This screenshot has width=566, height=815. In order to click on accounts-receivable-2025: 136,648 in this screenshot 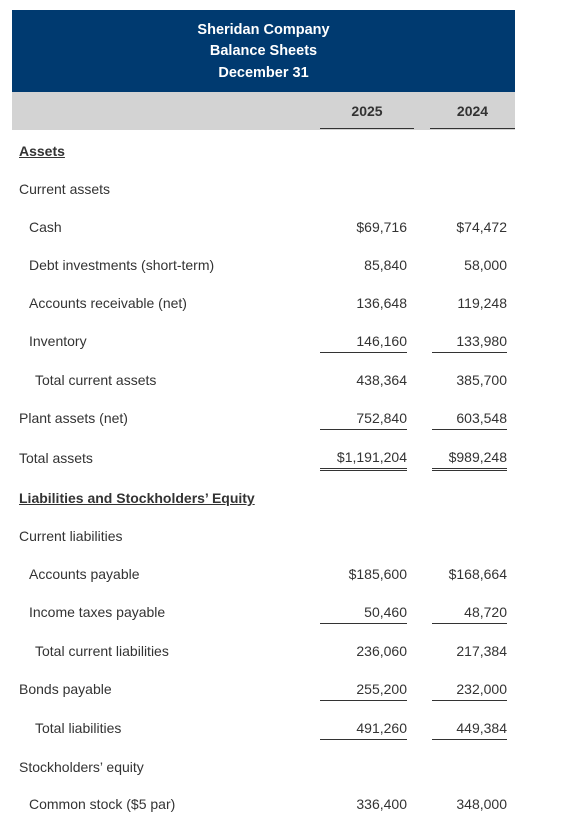, I will do `click(381, 303)`.